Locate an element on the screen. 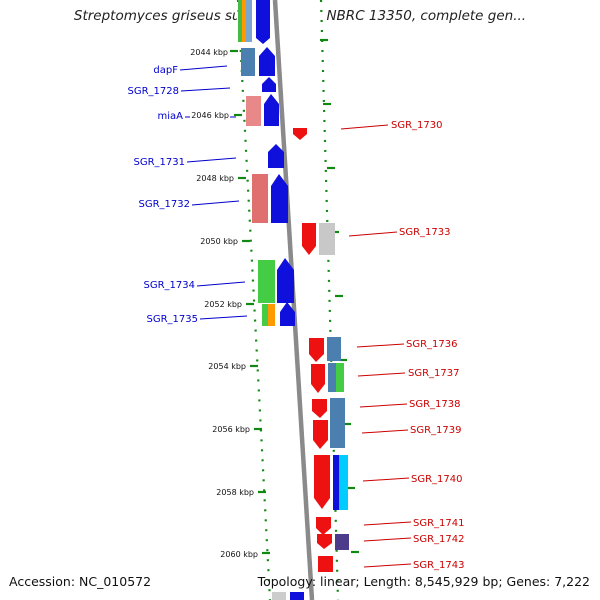 The width and height of the screenshot is (600, 600). gene-label-sgr-1733: SGR_1733 is located at coordinates (425, 232).